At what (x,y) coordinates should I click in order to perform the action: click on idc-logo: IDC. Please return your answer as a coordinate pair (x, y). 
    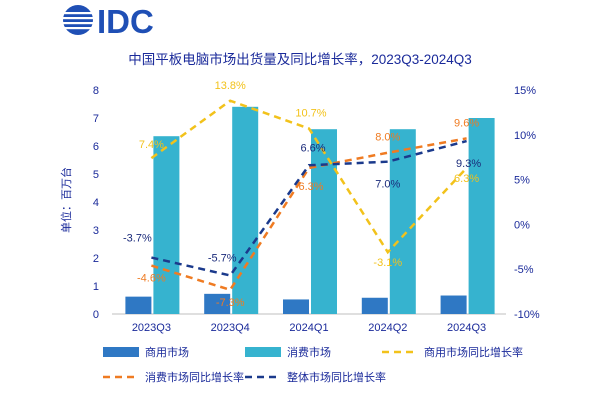
    Looking at the image, I should click on (108, 21).